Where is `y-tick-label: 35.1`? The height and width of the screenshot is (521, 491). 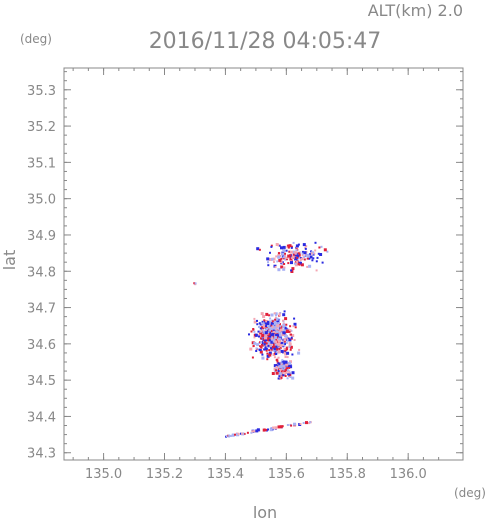 y-tick-label: 35.1 is located at coordinates (41, 163).